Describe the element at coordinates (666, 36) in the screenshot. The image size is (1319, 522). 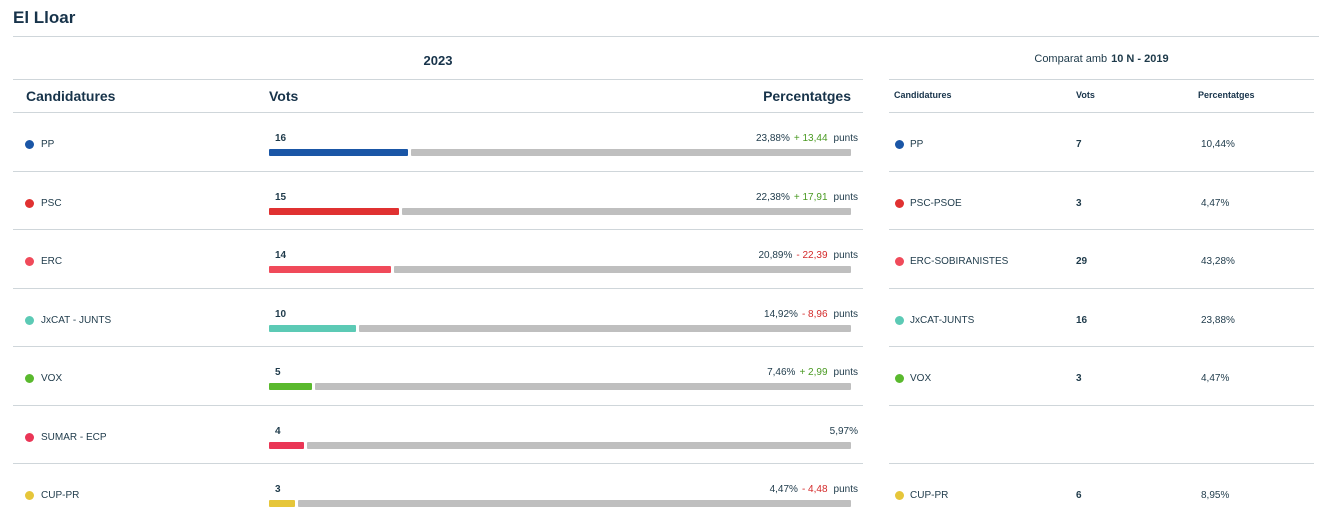
I see `title-divider` at that location.